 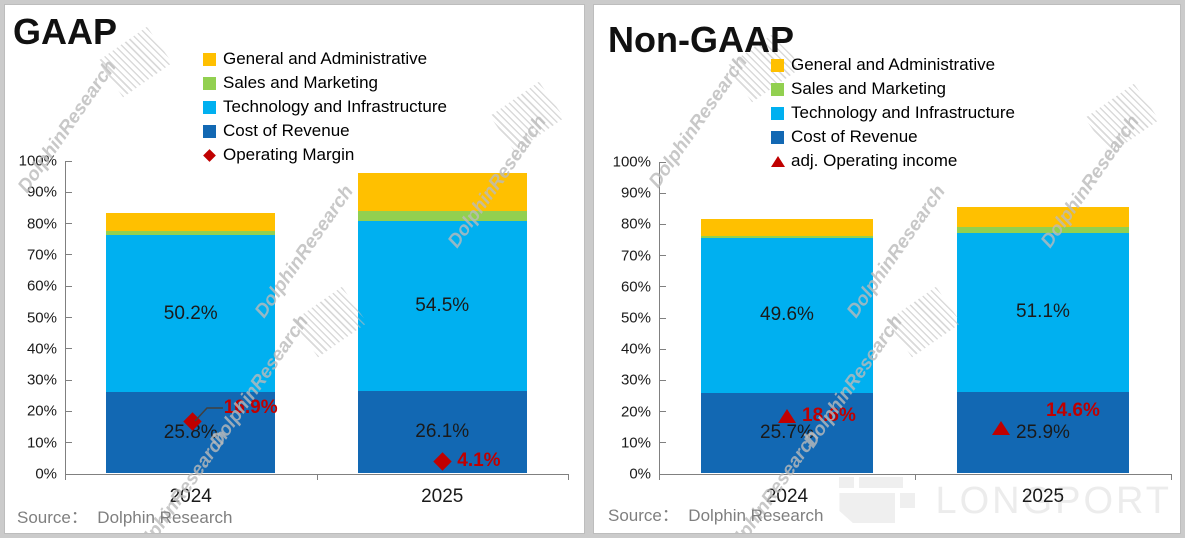 What do you see at coordinates (874, 160) in the screenshot?
I see `legend-label: adj. Operating income` at bounding box center [874, 160].